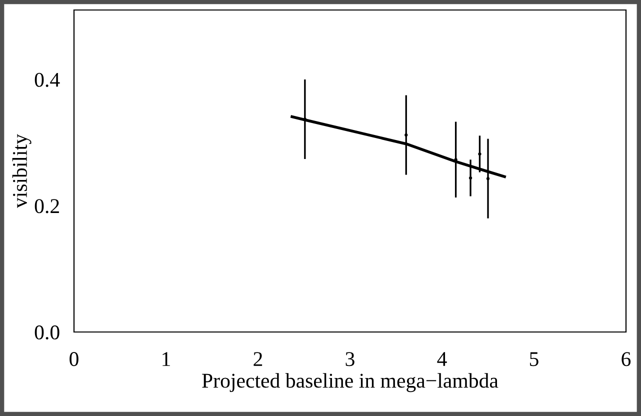 This screenshot has width=641, height=416. What do you see at coordinates (22, 171) in the screenshot?
I see `y-axis-title: visibility` at bounding box center [22, 171].